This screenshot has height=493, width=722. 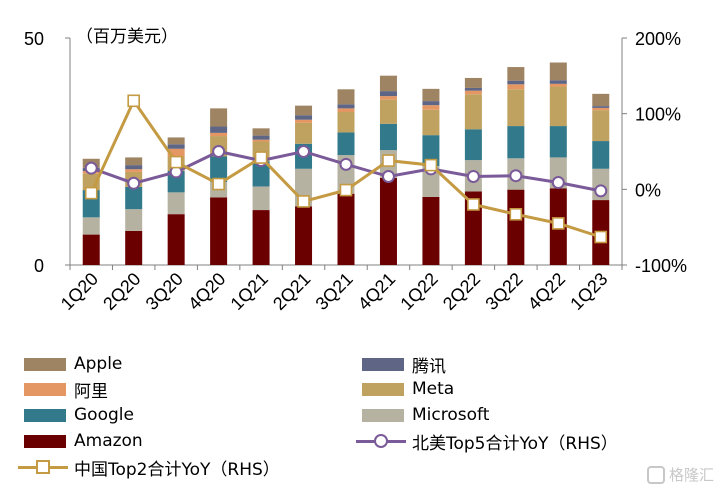 I want to click on marker-na-top5-yoy-4Q21, so click(x=388, y=176).